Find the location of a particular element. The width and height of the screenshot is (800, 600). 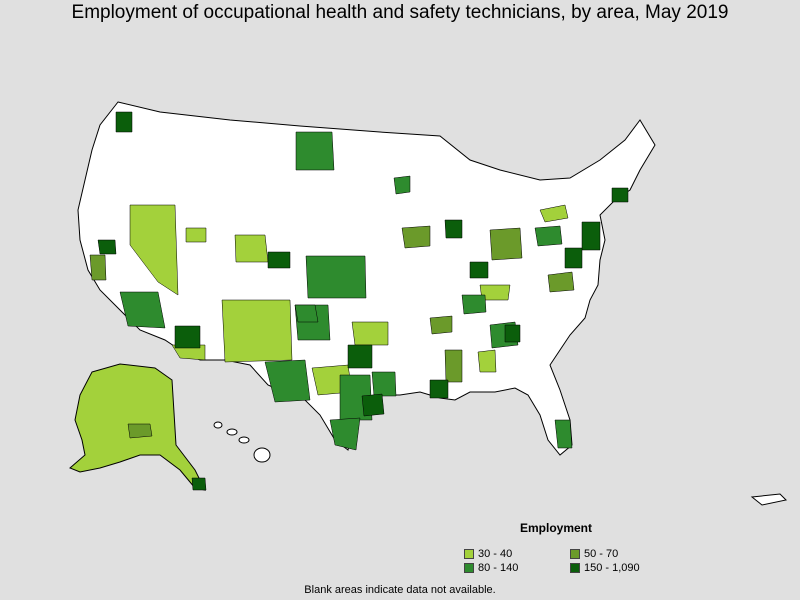

region-ca-south is located at coordinates (142, 310).